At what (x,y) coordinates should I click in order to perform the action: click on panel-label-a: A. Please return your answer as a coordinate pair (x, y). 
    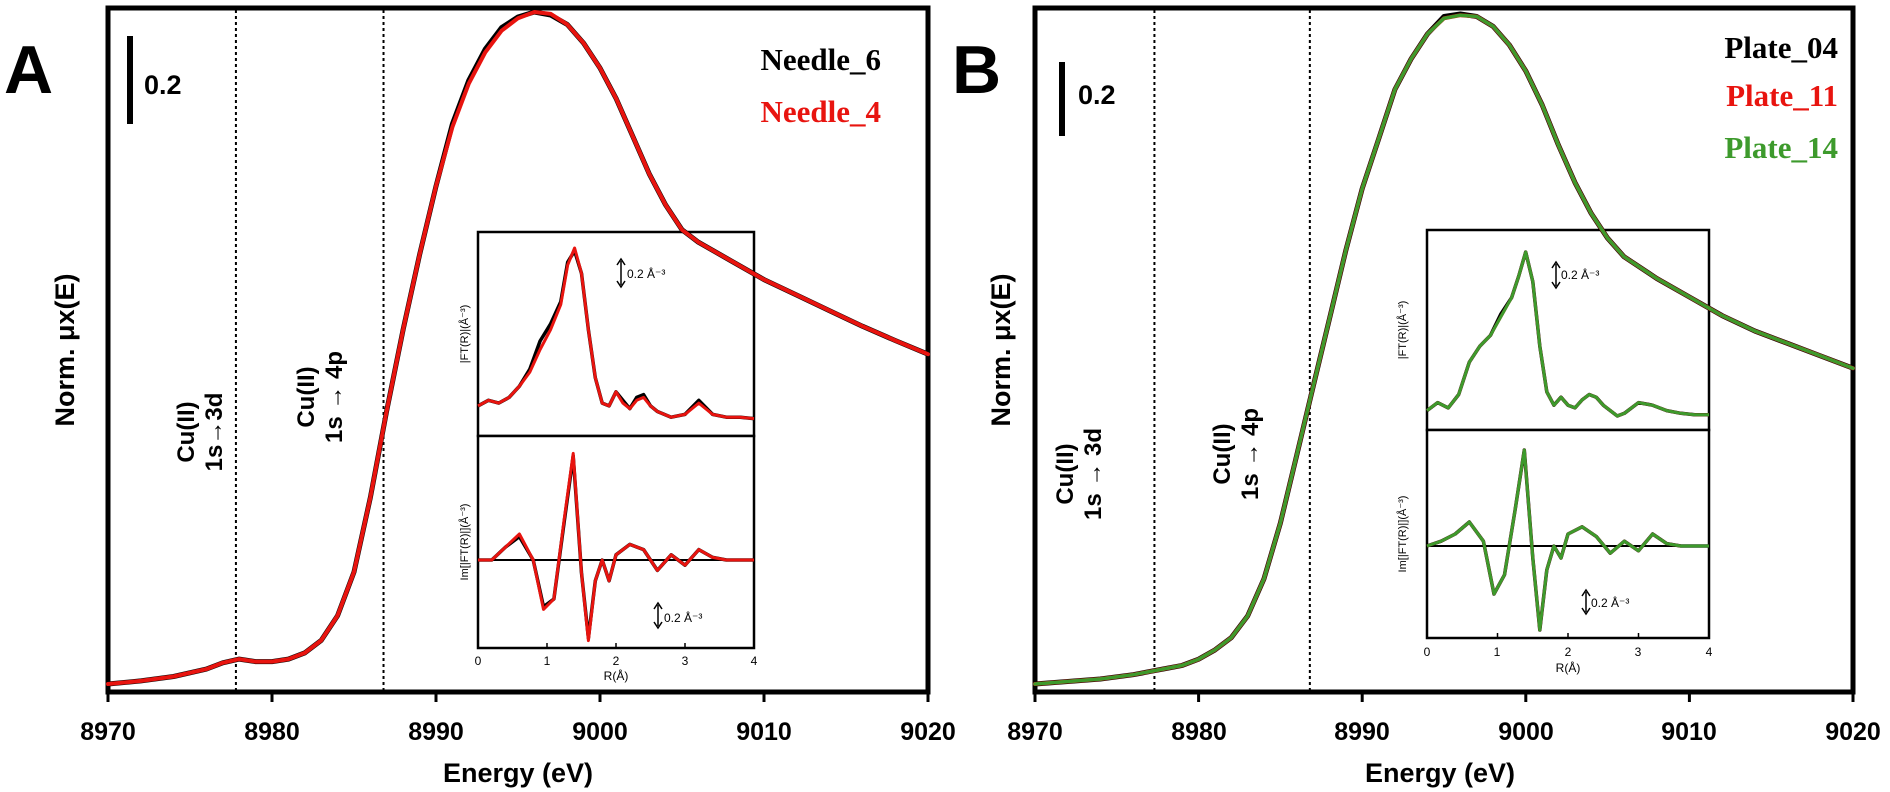
    Looking at the image, I should click on (28, 70).